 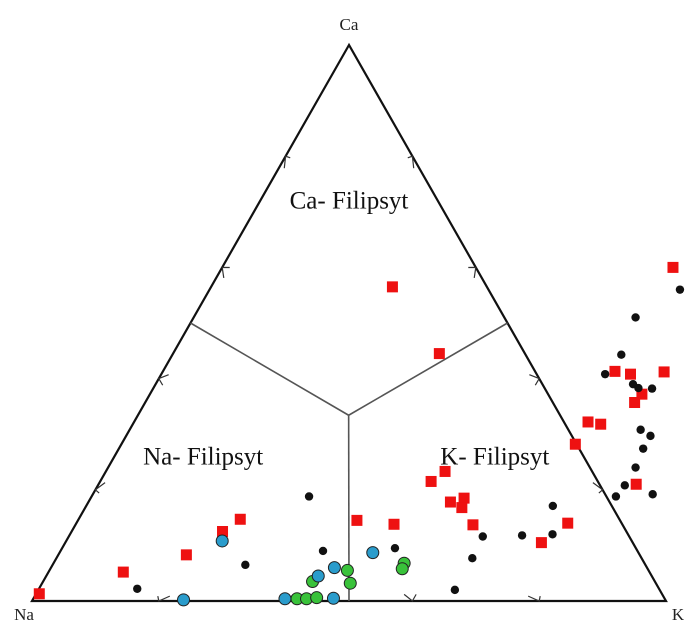 I want to click on vertex-label-ca: Ca, so click(x=349, y=24).